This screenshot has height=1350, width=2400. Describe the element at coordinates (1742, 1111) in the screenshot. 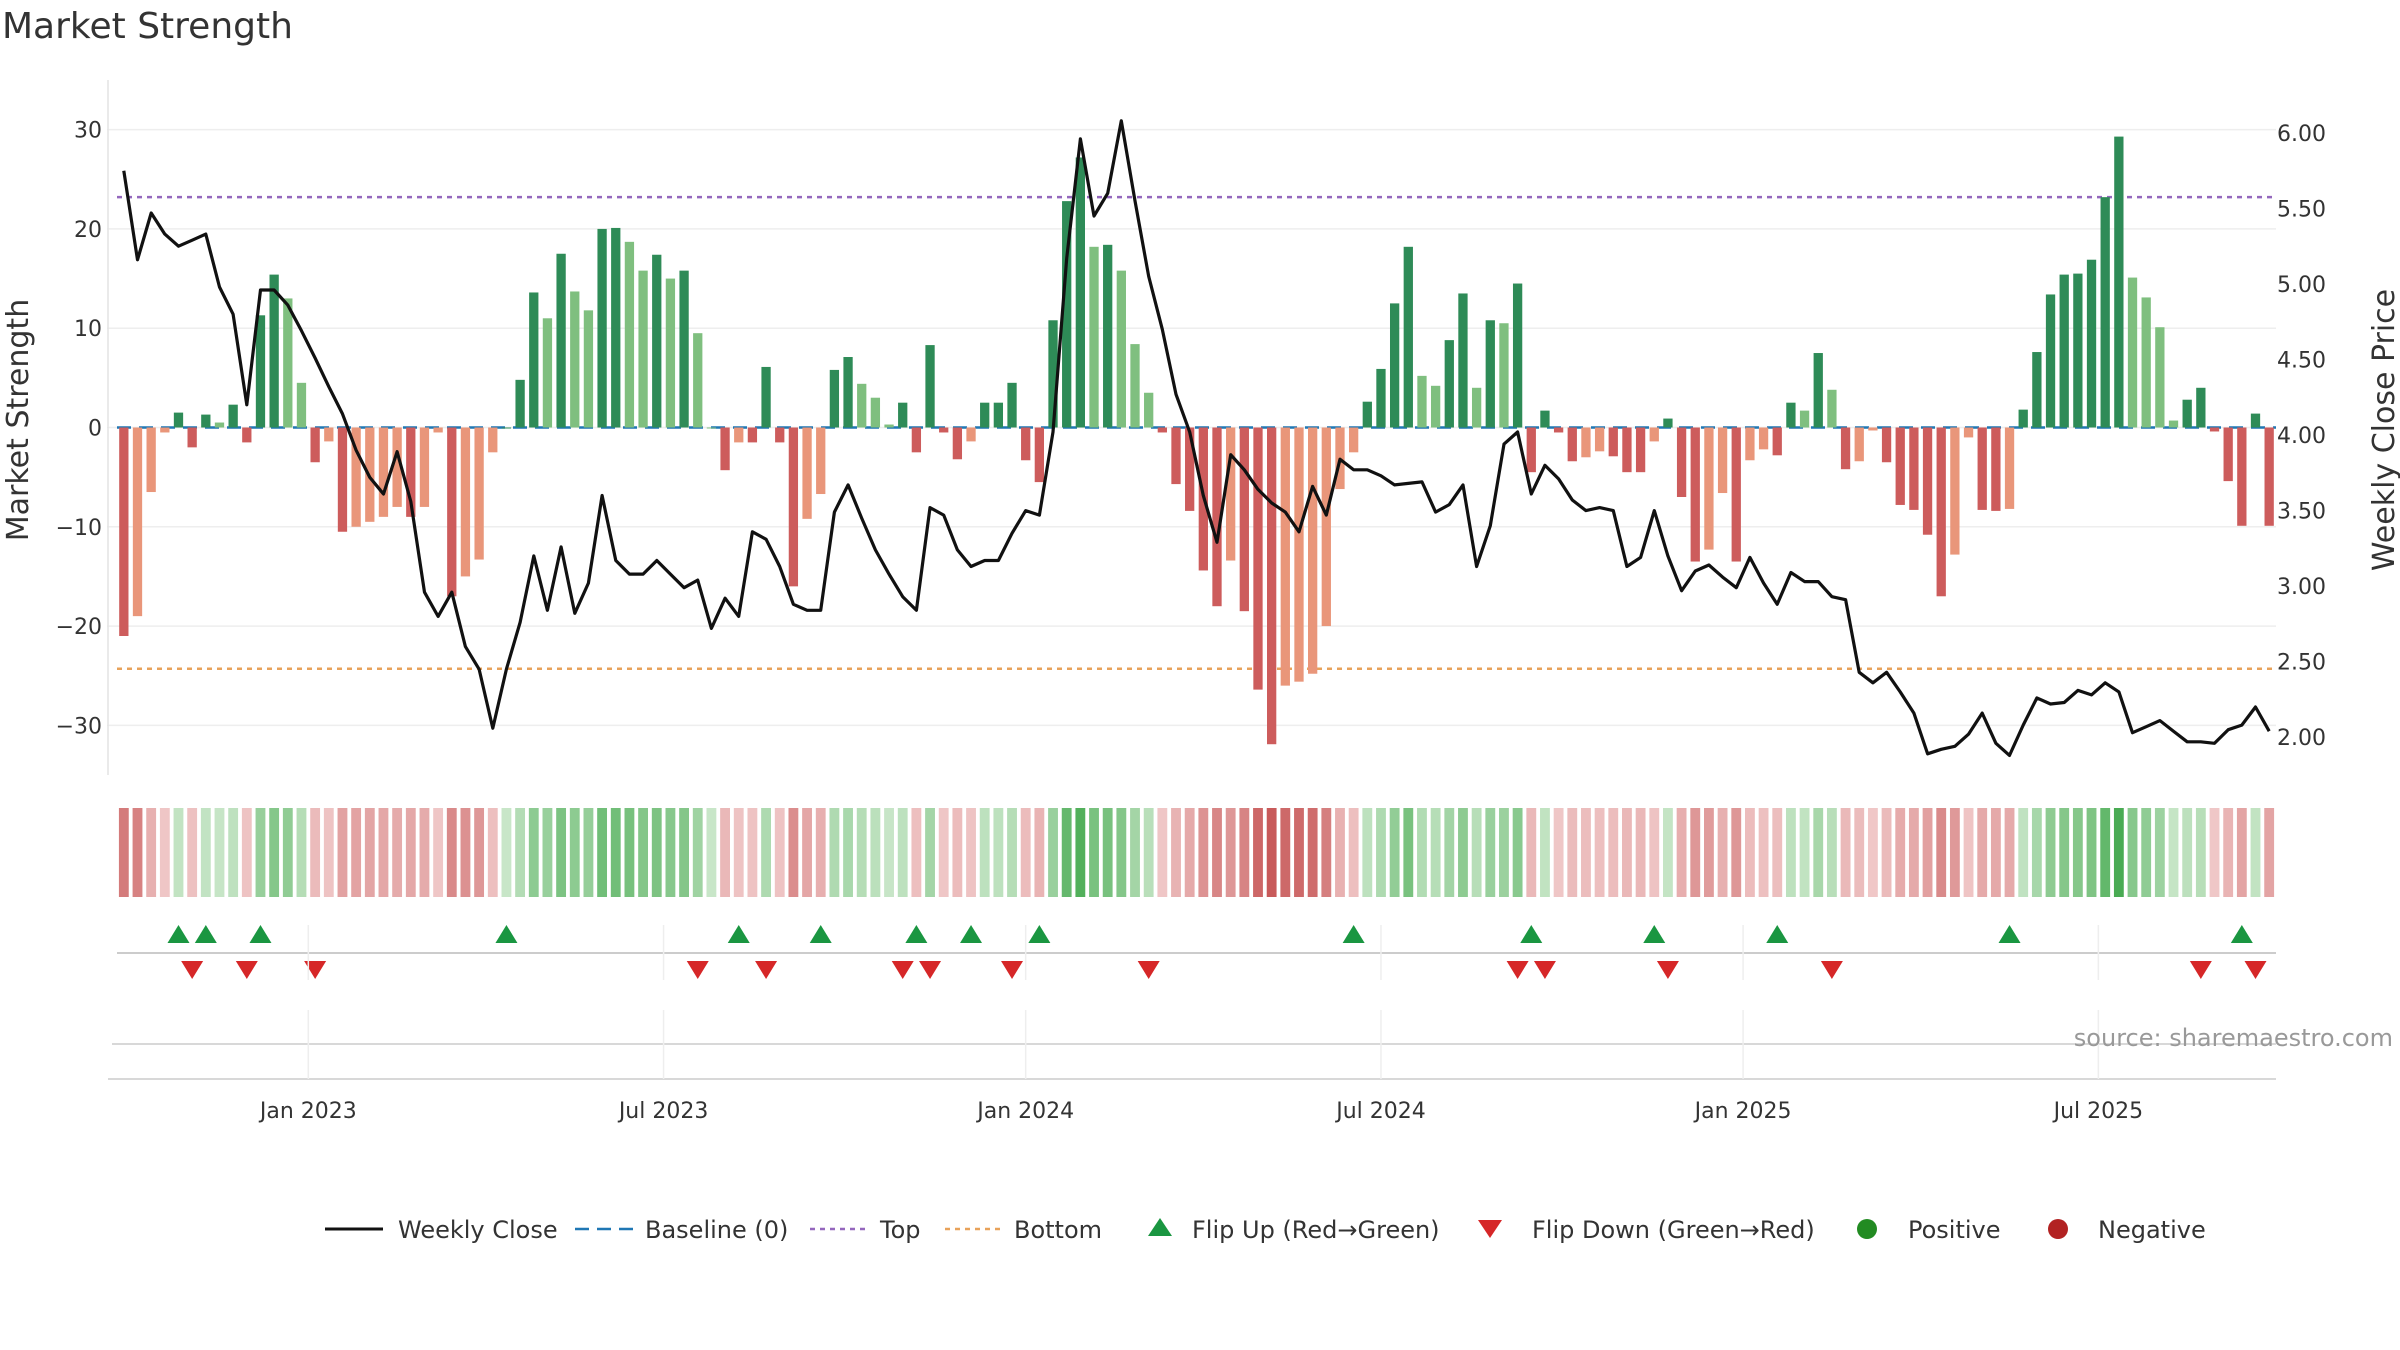

I see `x-tick-label: Jan 2025` at that location.